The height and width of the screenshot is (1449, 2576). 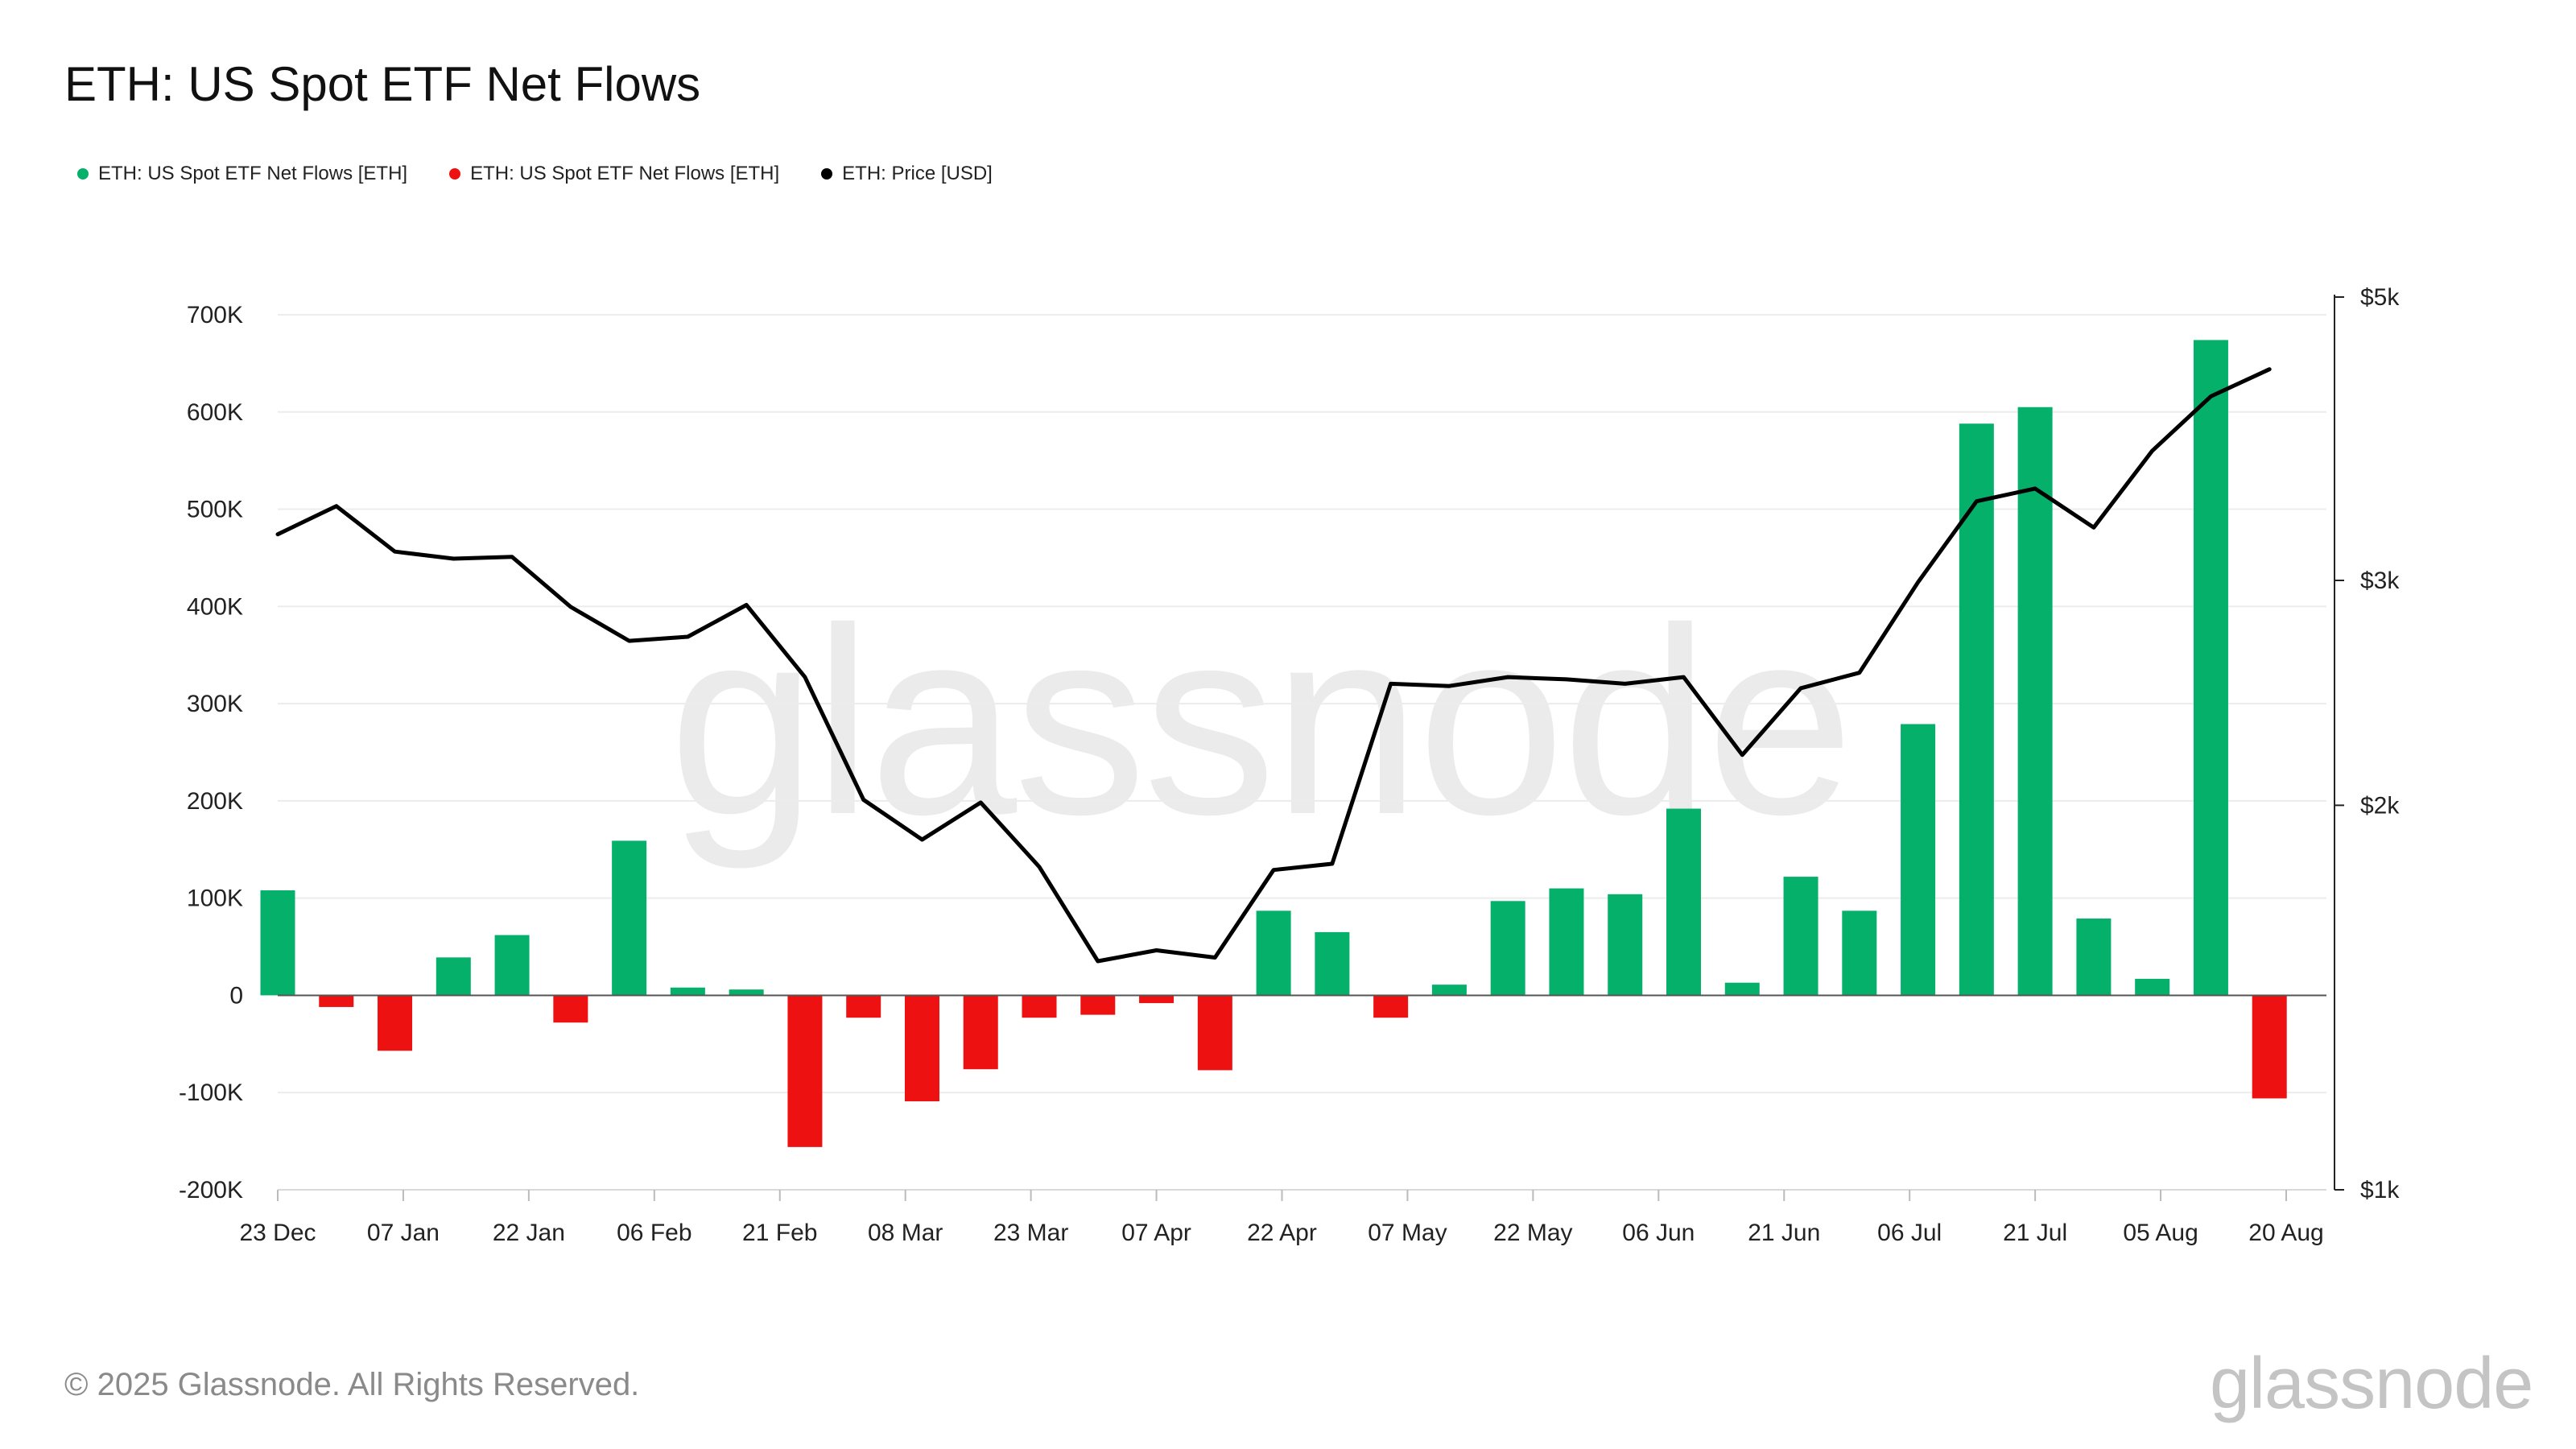 I want to click on x-tick-label: 08 Mar, so click(x=905, y=1233).